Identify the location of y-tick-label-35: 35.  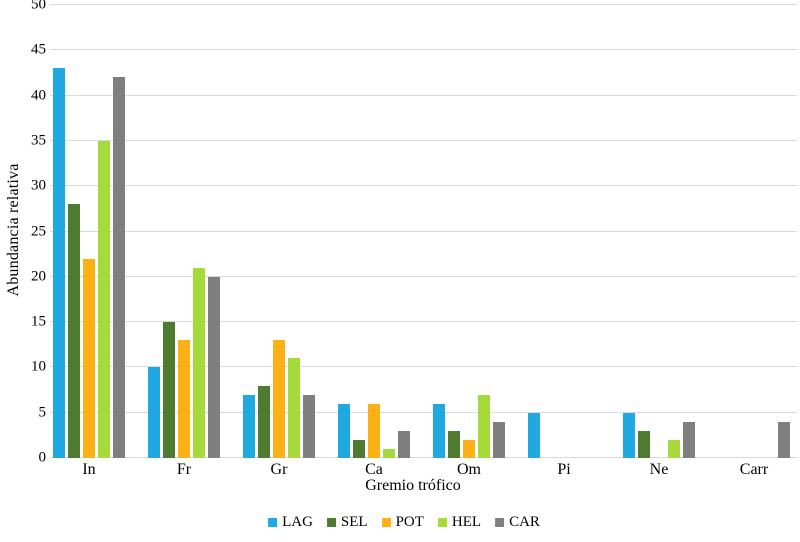
(38, 140).